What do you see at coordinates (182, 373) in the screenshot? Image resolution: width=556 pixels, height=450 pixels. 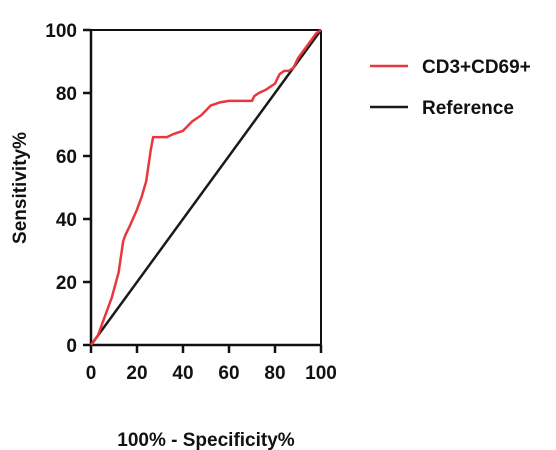 I see `x-tick-label: 40` at bounding box center [182, 373].